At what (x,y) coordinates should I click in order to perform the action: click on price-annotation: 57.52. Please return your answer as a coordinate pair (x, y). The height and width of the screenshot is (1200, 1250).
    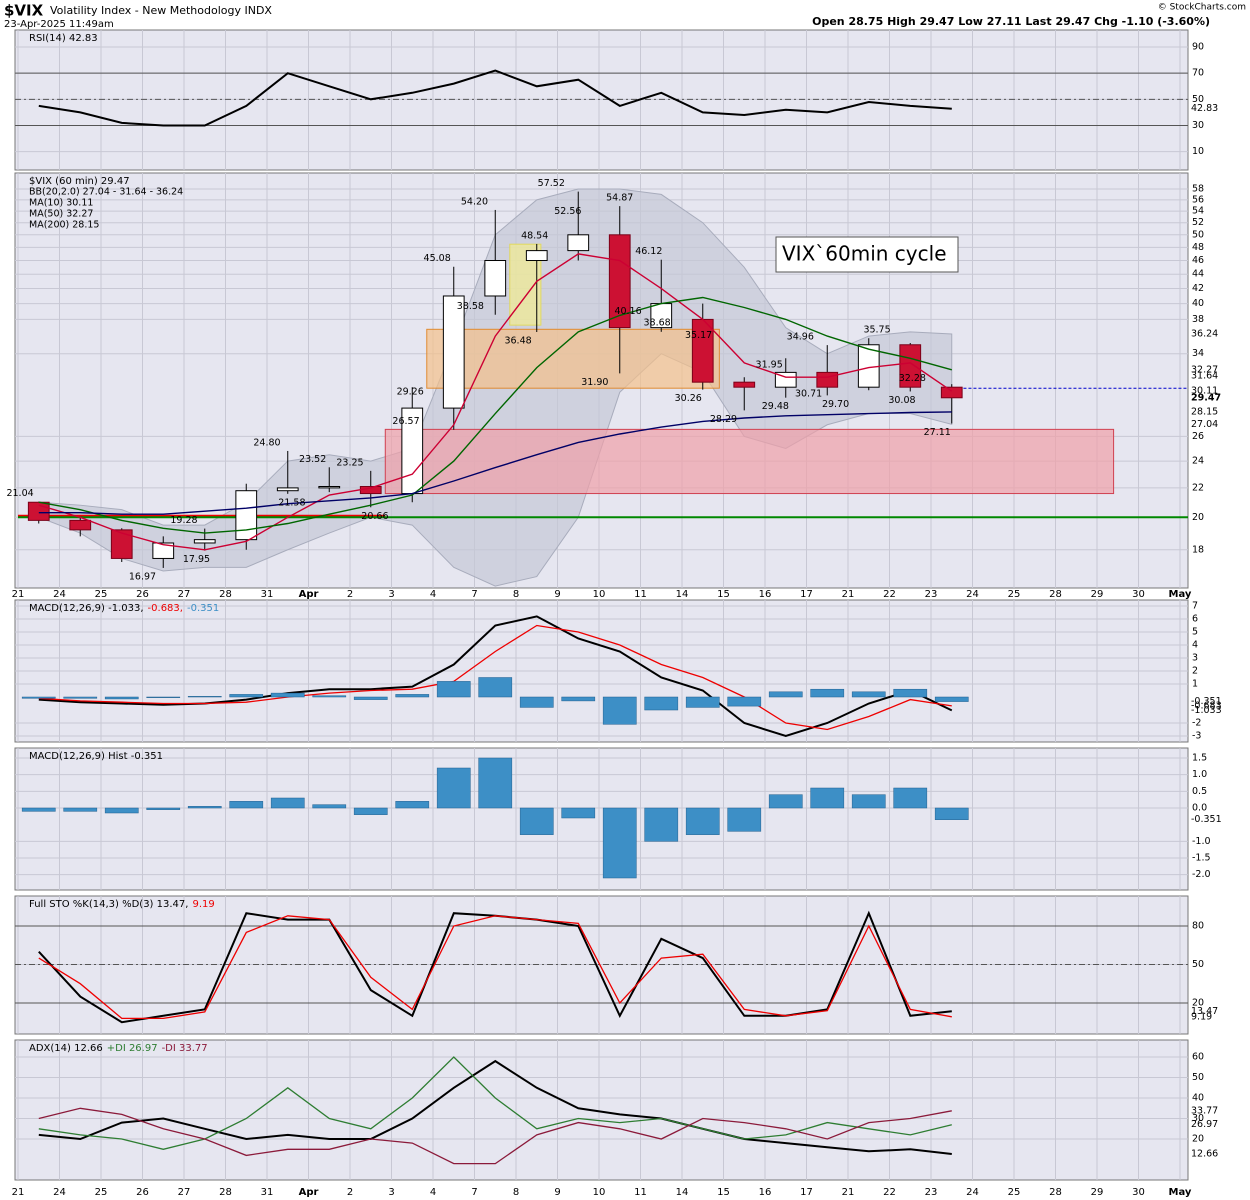
    Looking at the image, I should click on (551, 183).